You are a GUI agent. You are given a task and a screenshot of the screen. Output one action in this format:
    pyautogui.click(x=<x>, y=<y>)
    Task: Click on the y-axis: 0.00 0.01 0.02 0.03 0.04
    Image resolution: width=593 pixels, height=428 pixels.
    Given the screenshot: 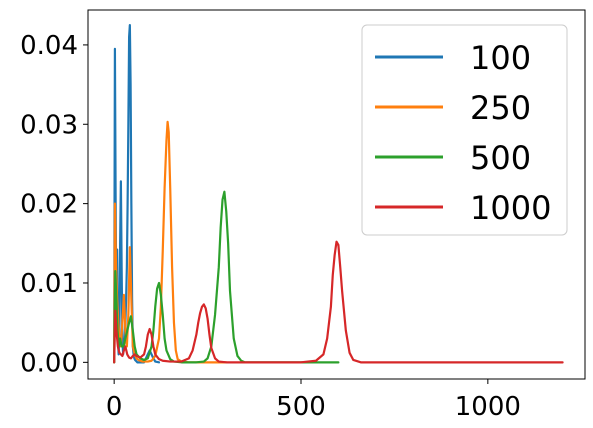 What is the action you would take?
    pyautogui.click(x=54, y=204)
    